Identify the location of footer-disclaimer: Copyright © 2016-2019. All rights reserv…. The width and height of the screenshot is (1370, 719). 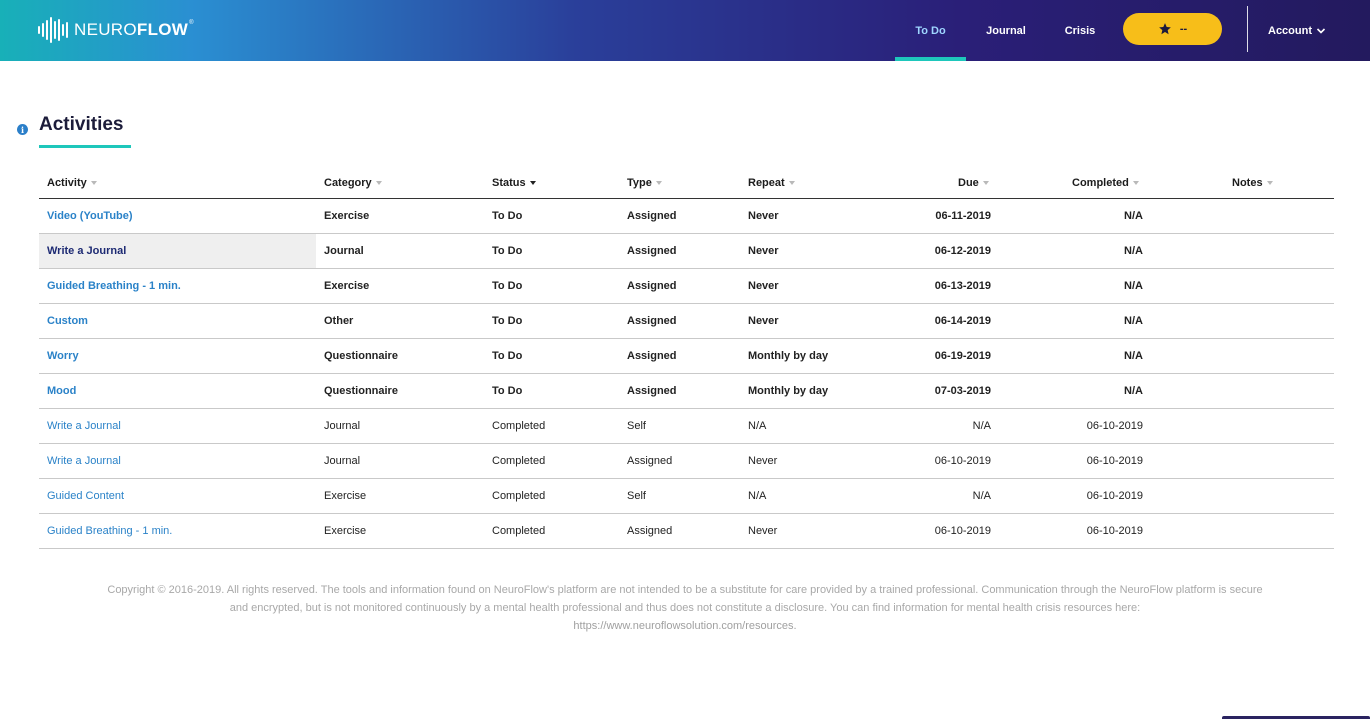
(685, 608).